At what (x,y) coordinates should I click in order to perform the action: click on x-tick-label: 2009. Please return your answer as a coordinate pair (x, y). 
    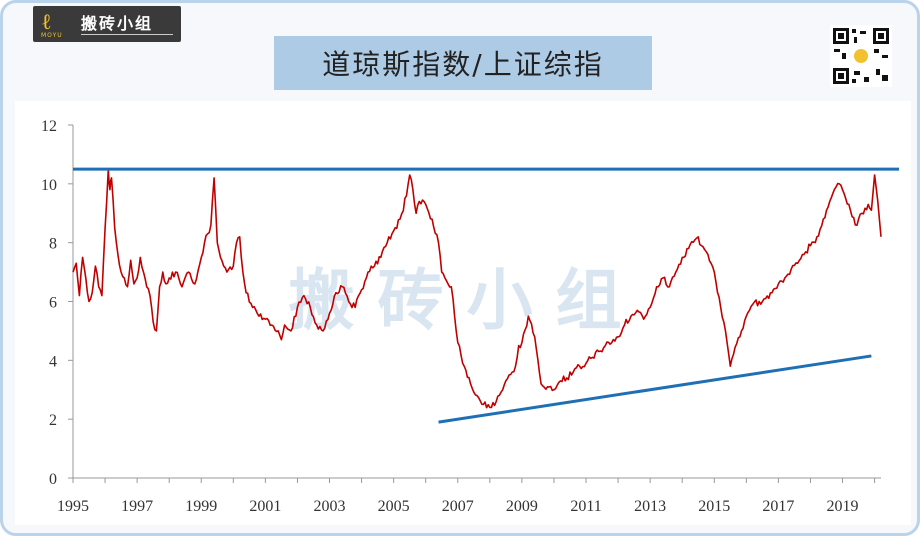
    Looking at the image, I should click on (522, 506).